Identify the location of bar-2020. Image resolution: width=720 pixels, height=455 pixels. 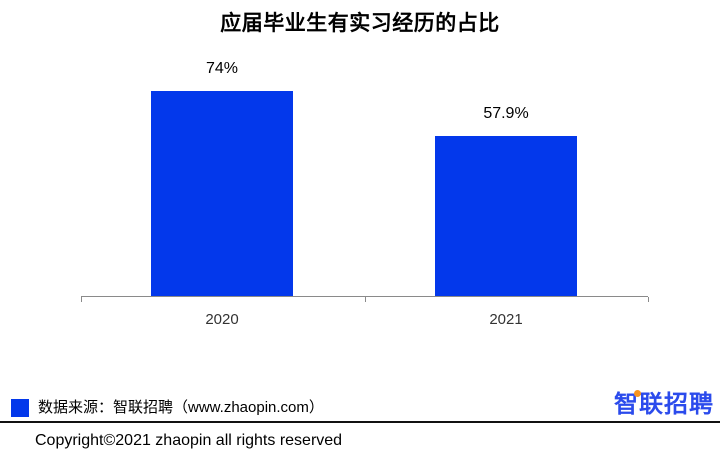
(222, 193).